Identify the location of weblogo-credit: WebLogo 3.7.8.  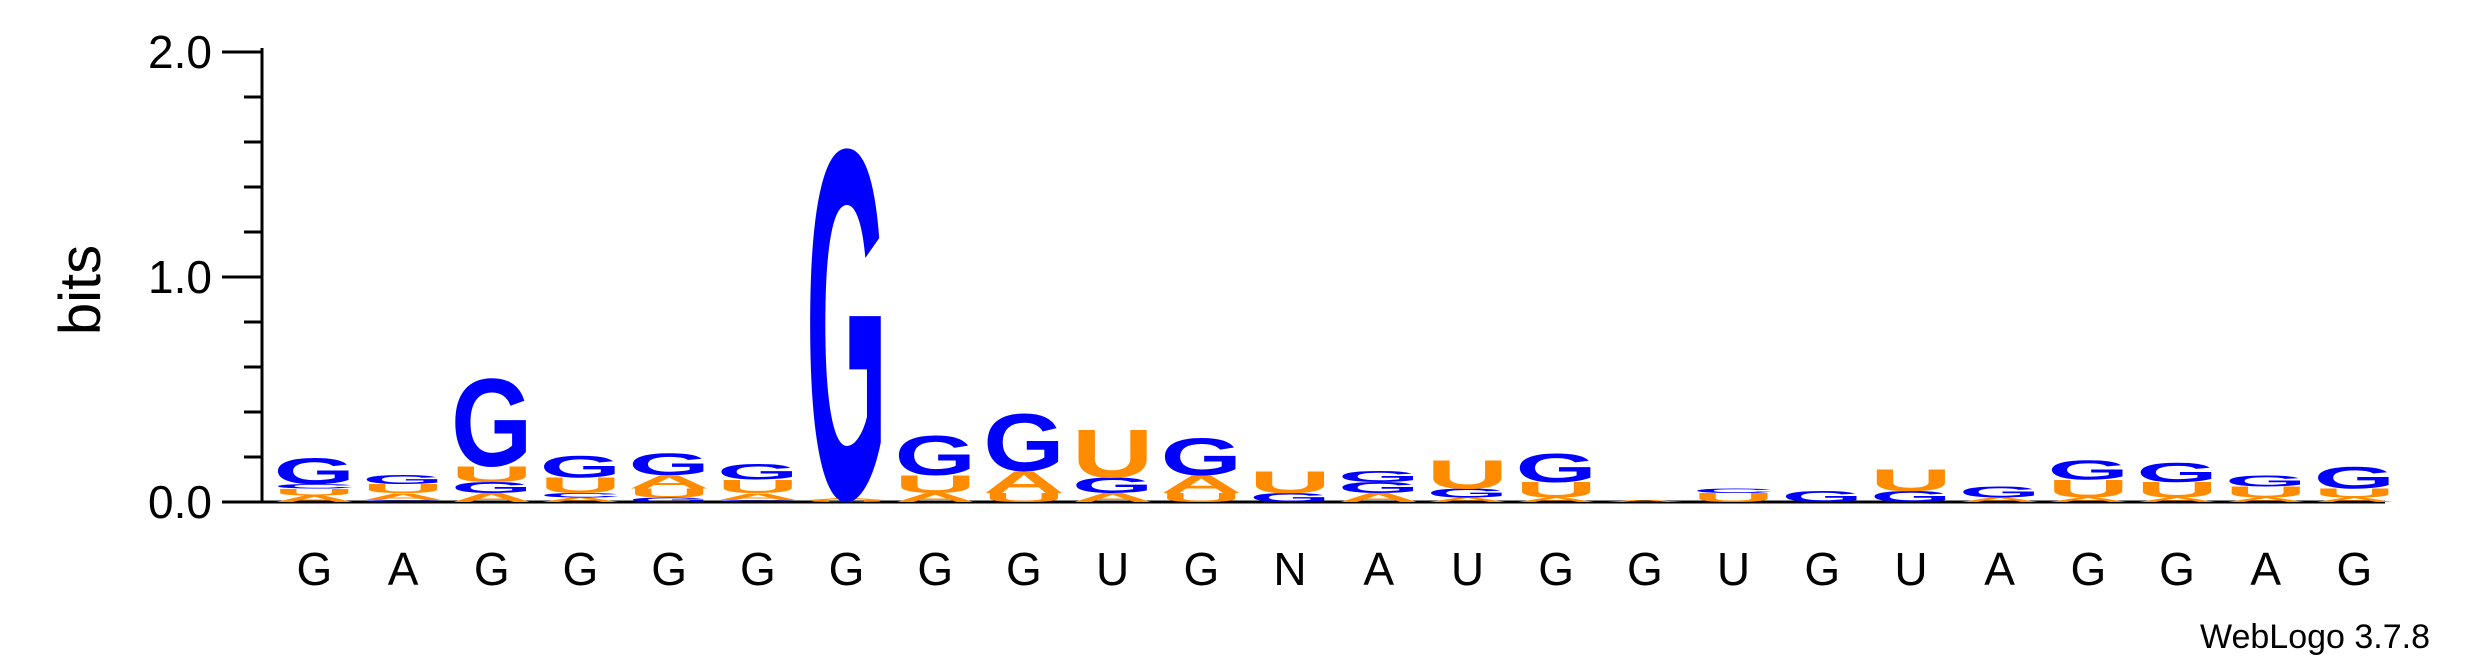
(2315, 637).